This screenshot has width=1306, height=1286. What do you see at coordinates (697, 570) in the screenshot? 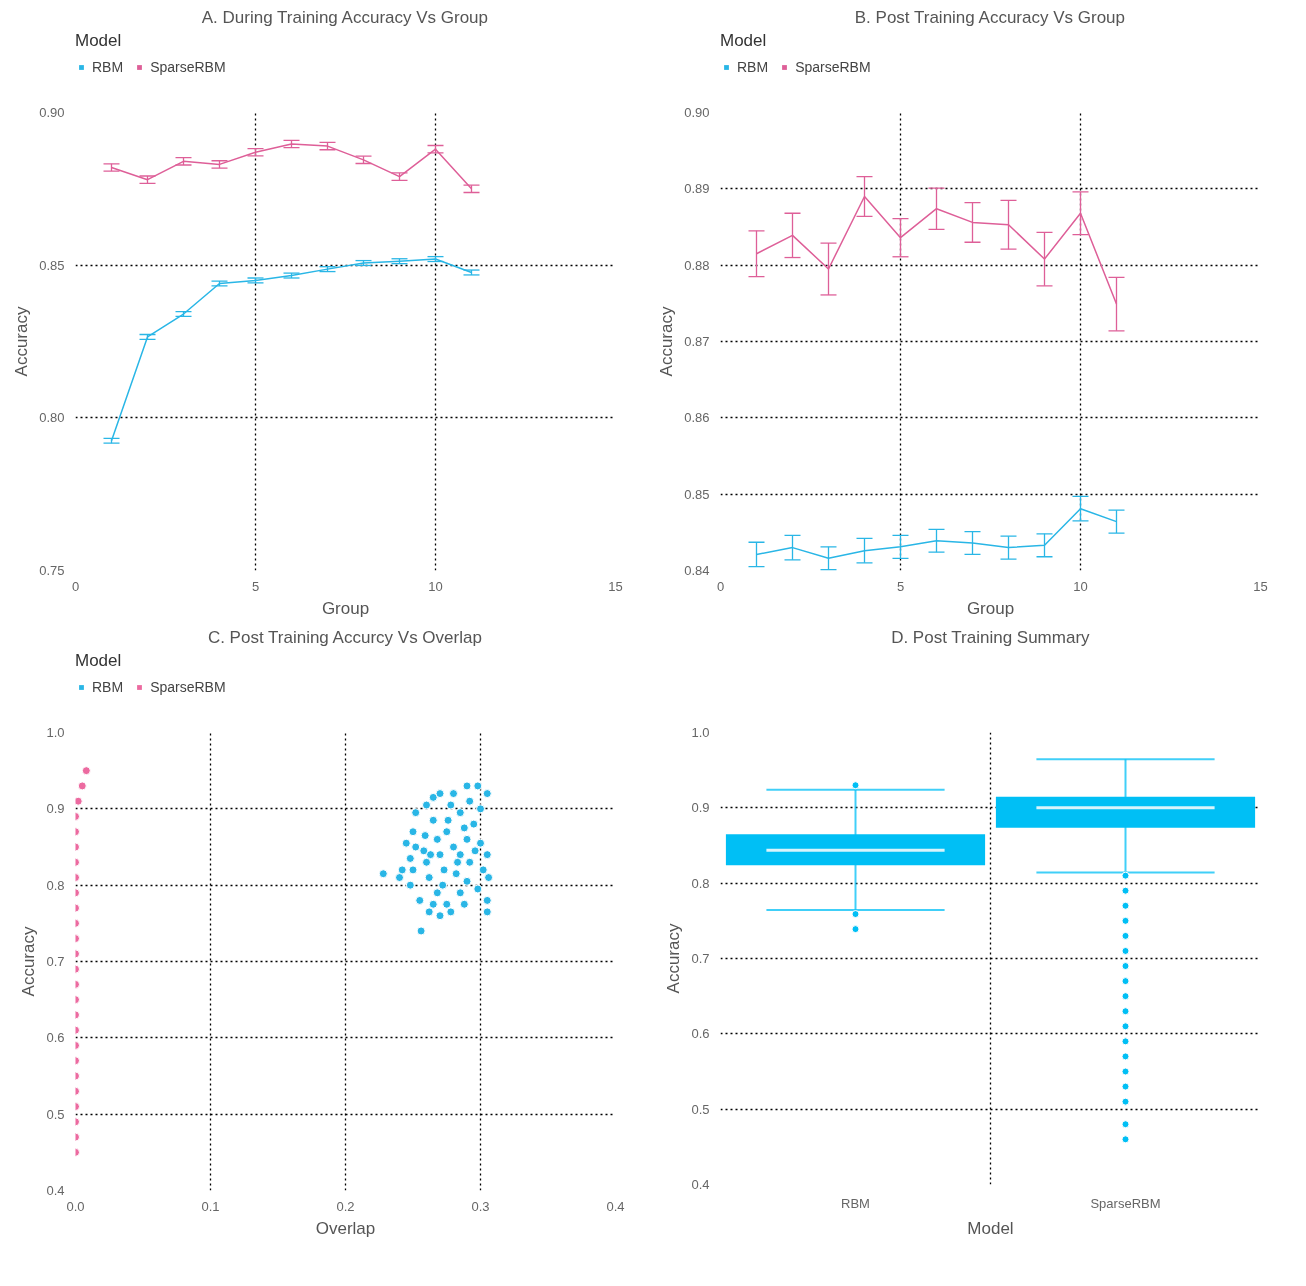
I see `y-tick-label: 0.84` at bounding box center [697, 570].